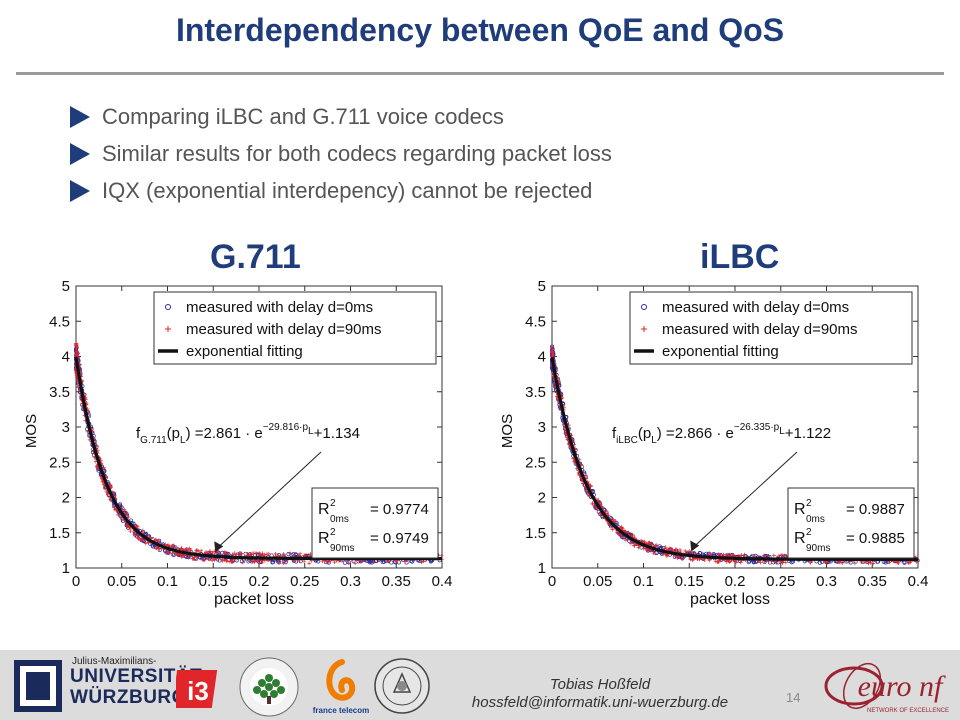 This screenshot has height=720, width=960. I want to click on x-tick-label: 0.1, so click(167, 581).